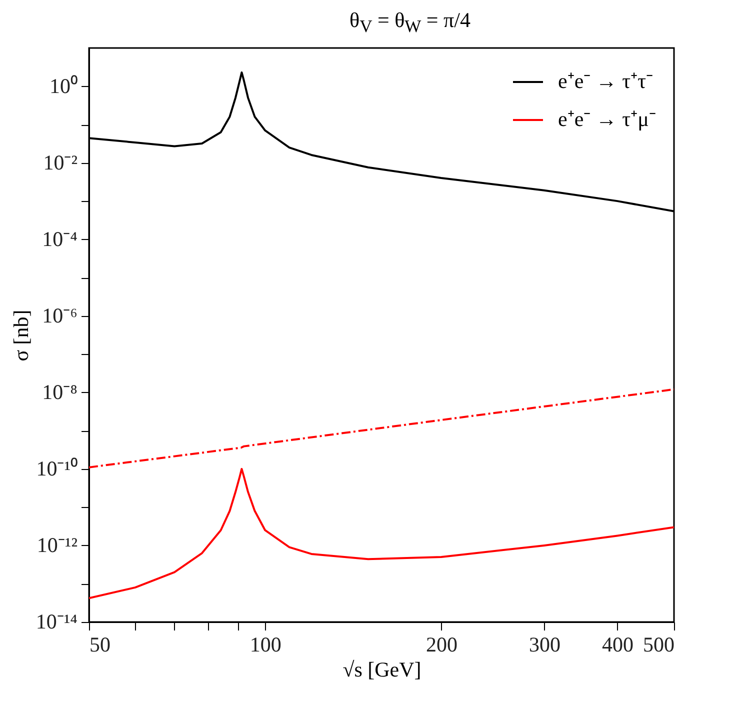 The height and width of the screenshot is (723, 744). What do you see at coordinates (410, 23) in the screenshot?
I see `chart-title: θ$_{V}$ = θ$_{W}$ = π/4` at bounding box center [410, 23].